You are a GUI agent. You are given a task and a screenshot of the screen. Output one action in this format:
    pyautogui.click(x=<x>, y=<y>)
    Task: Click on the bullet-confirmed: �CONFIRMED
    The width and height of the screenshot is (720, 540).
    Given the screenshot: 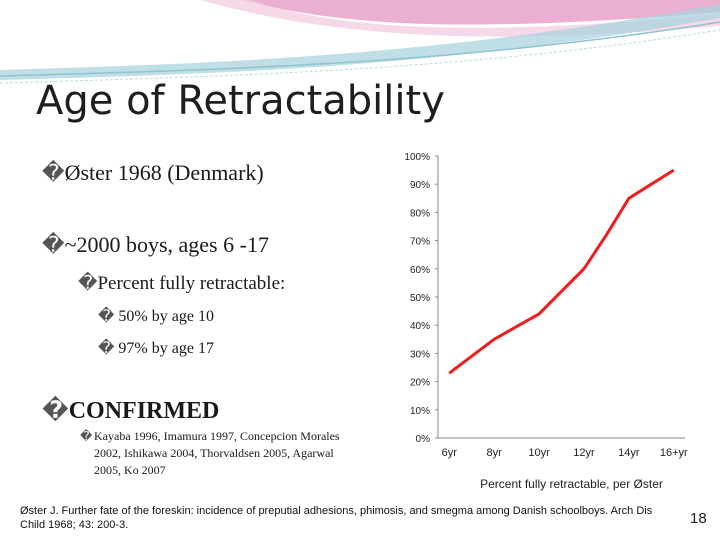 What is the action you would take?
    pyautogui.click(x=130, y=410)
    